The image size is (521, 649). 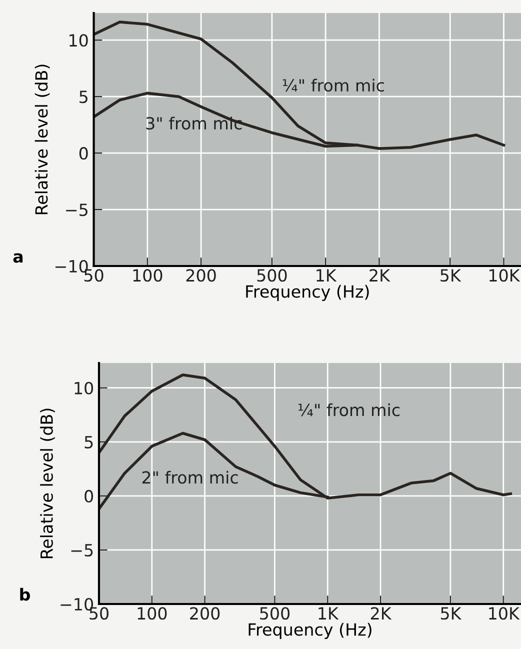 What do you see at coordinates (349, 409) in the screenshot?
I see `text: ¼" from mic` at bounding box center [349, 409].